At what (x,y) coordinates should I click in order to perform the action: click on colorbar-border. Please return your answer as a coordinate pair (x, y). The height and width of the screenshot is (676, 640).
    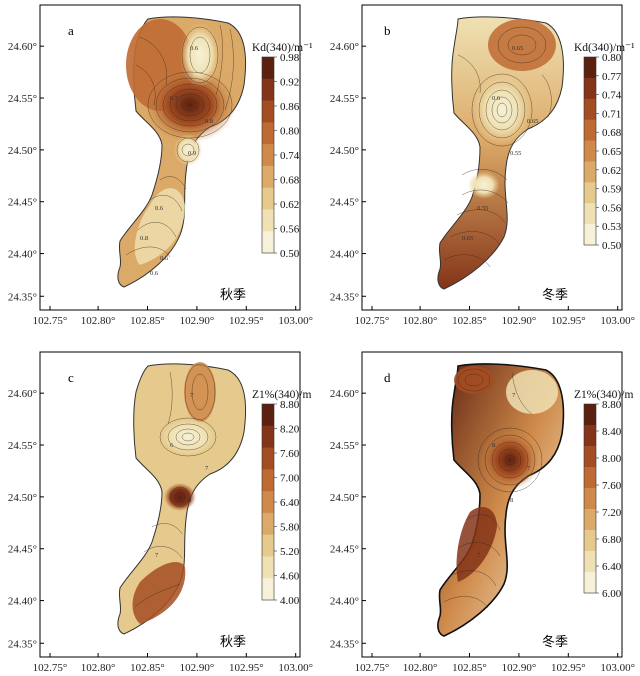
    Looking at the image, I should click on (590, 498).